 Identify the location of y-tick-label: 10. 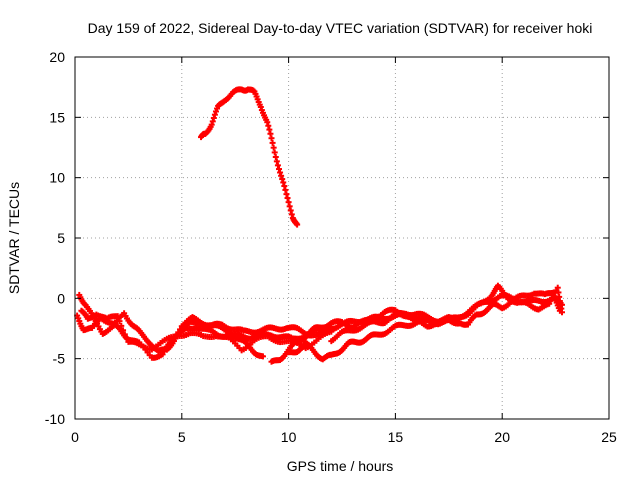
(57, 178).